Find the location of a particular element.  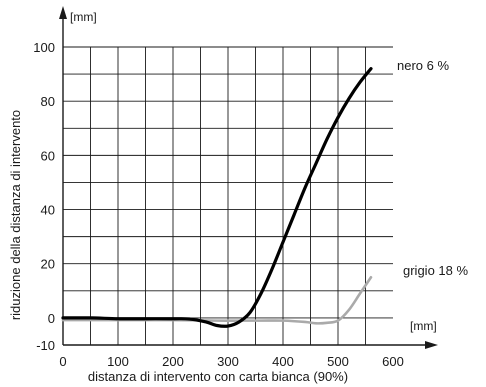

y-tick-label: 0 is located at coordinates (51, 318).